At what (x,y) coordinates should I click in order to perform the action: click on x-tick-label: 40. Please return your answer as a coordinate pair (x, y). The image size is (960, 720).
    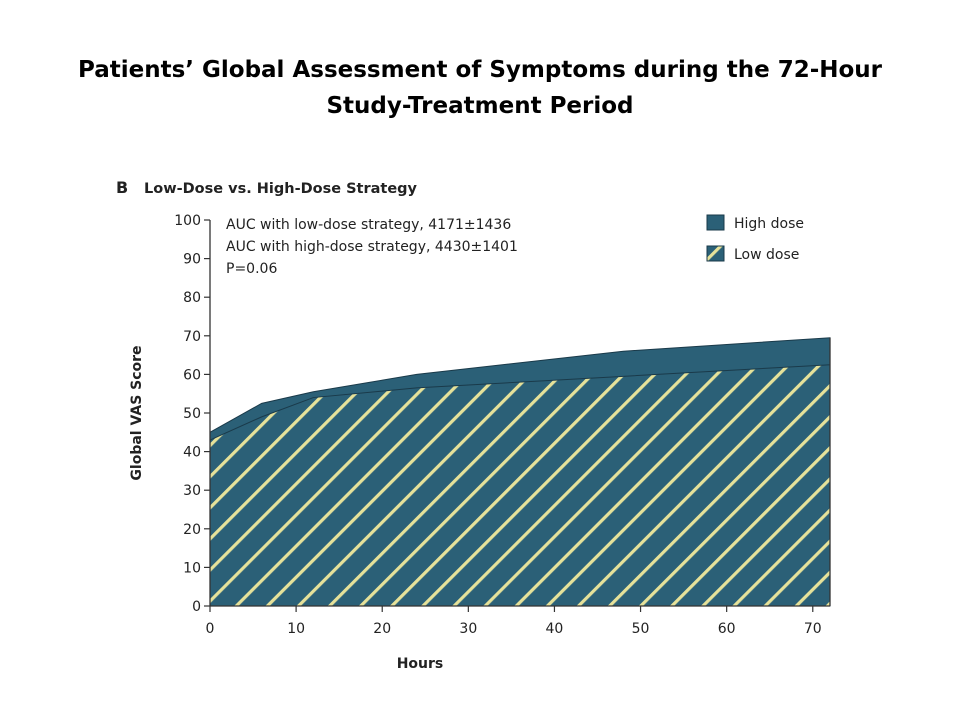
    Looking at the image, I should click on (555, 629).